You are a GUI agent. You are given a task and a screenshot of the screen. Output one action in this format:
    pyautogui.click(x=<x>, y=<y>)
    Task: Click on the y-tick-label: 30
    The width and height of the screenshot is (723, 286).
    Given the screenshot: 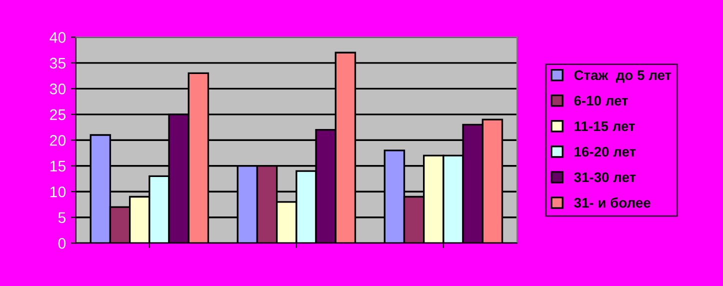 What is the action you would take?
    pyautogui.click(x=58, y=89)
    